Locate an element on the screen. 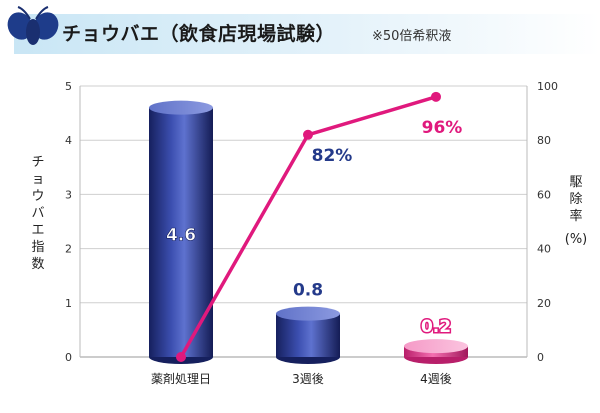  y-axis-title-char: ウ is located at coordinates (37, 196).